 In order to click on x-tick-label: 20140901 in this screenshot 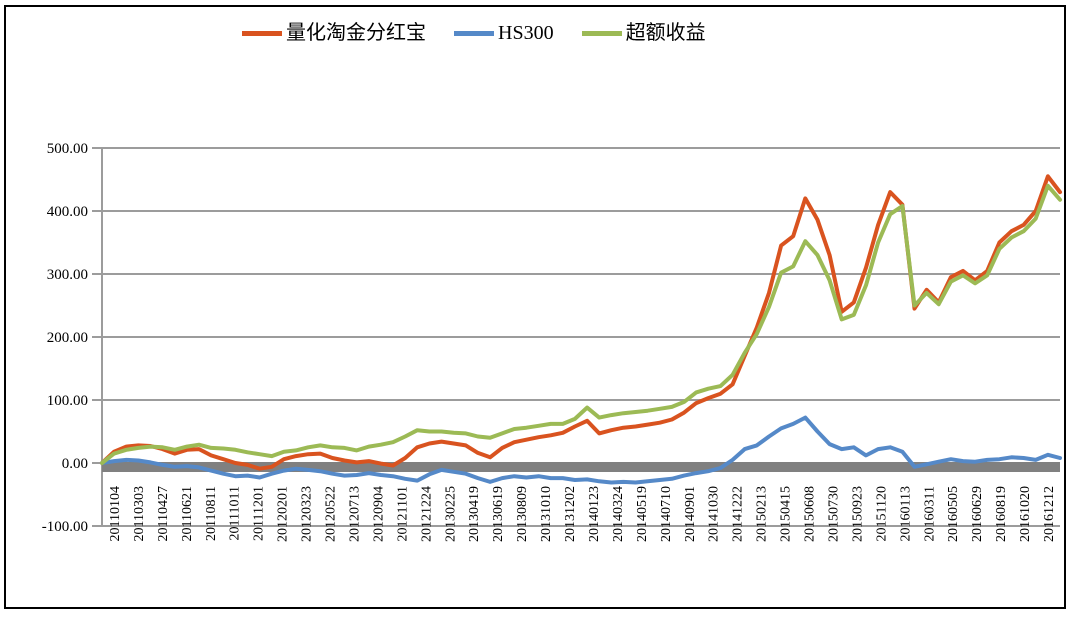, I will do `click(690, 514)`.